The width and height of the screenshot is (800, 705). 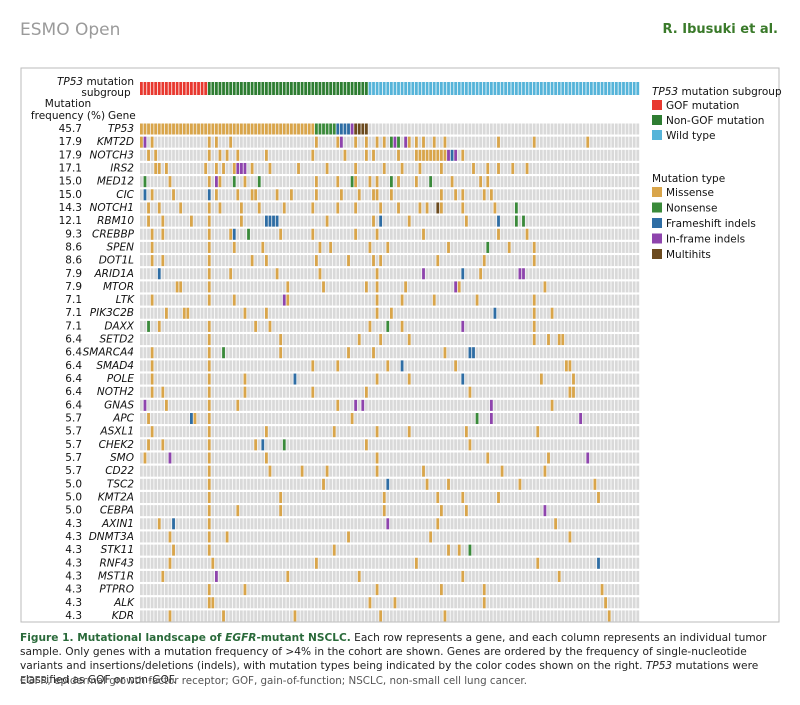 I want to click on caption-segment: Mutational landscape of, so click(x=149, y=638).